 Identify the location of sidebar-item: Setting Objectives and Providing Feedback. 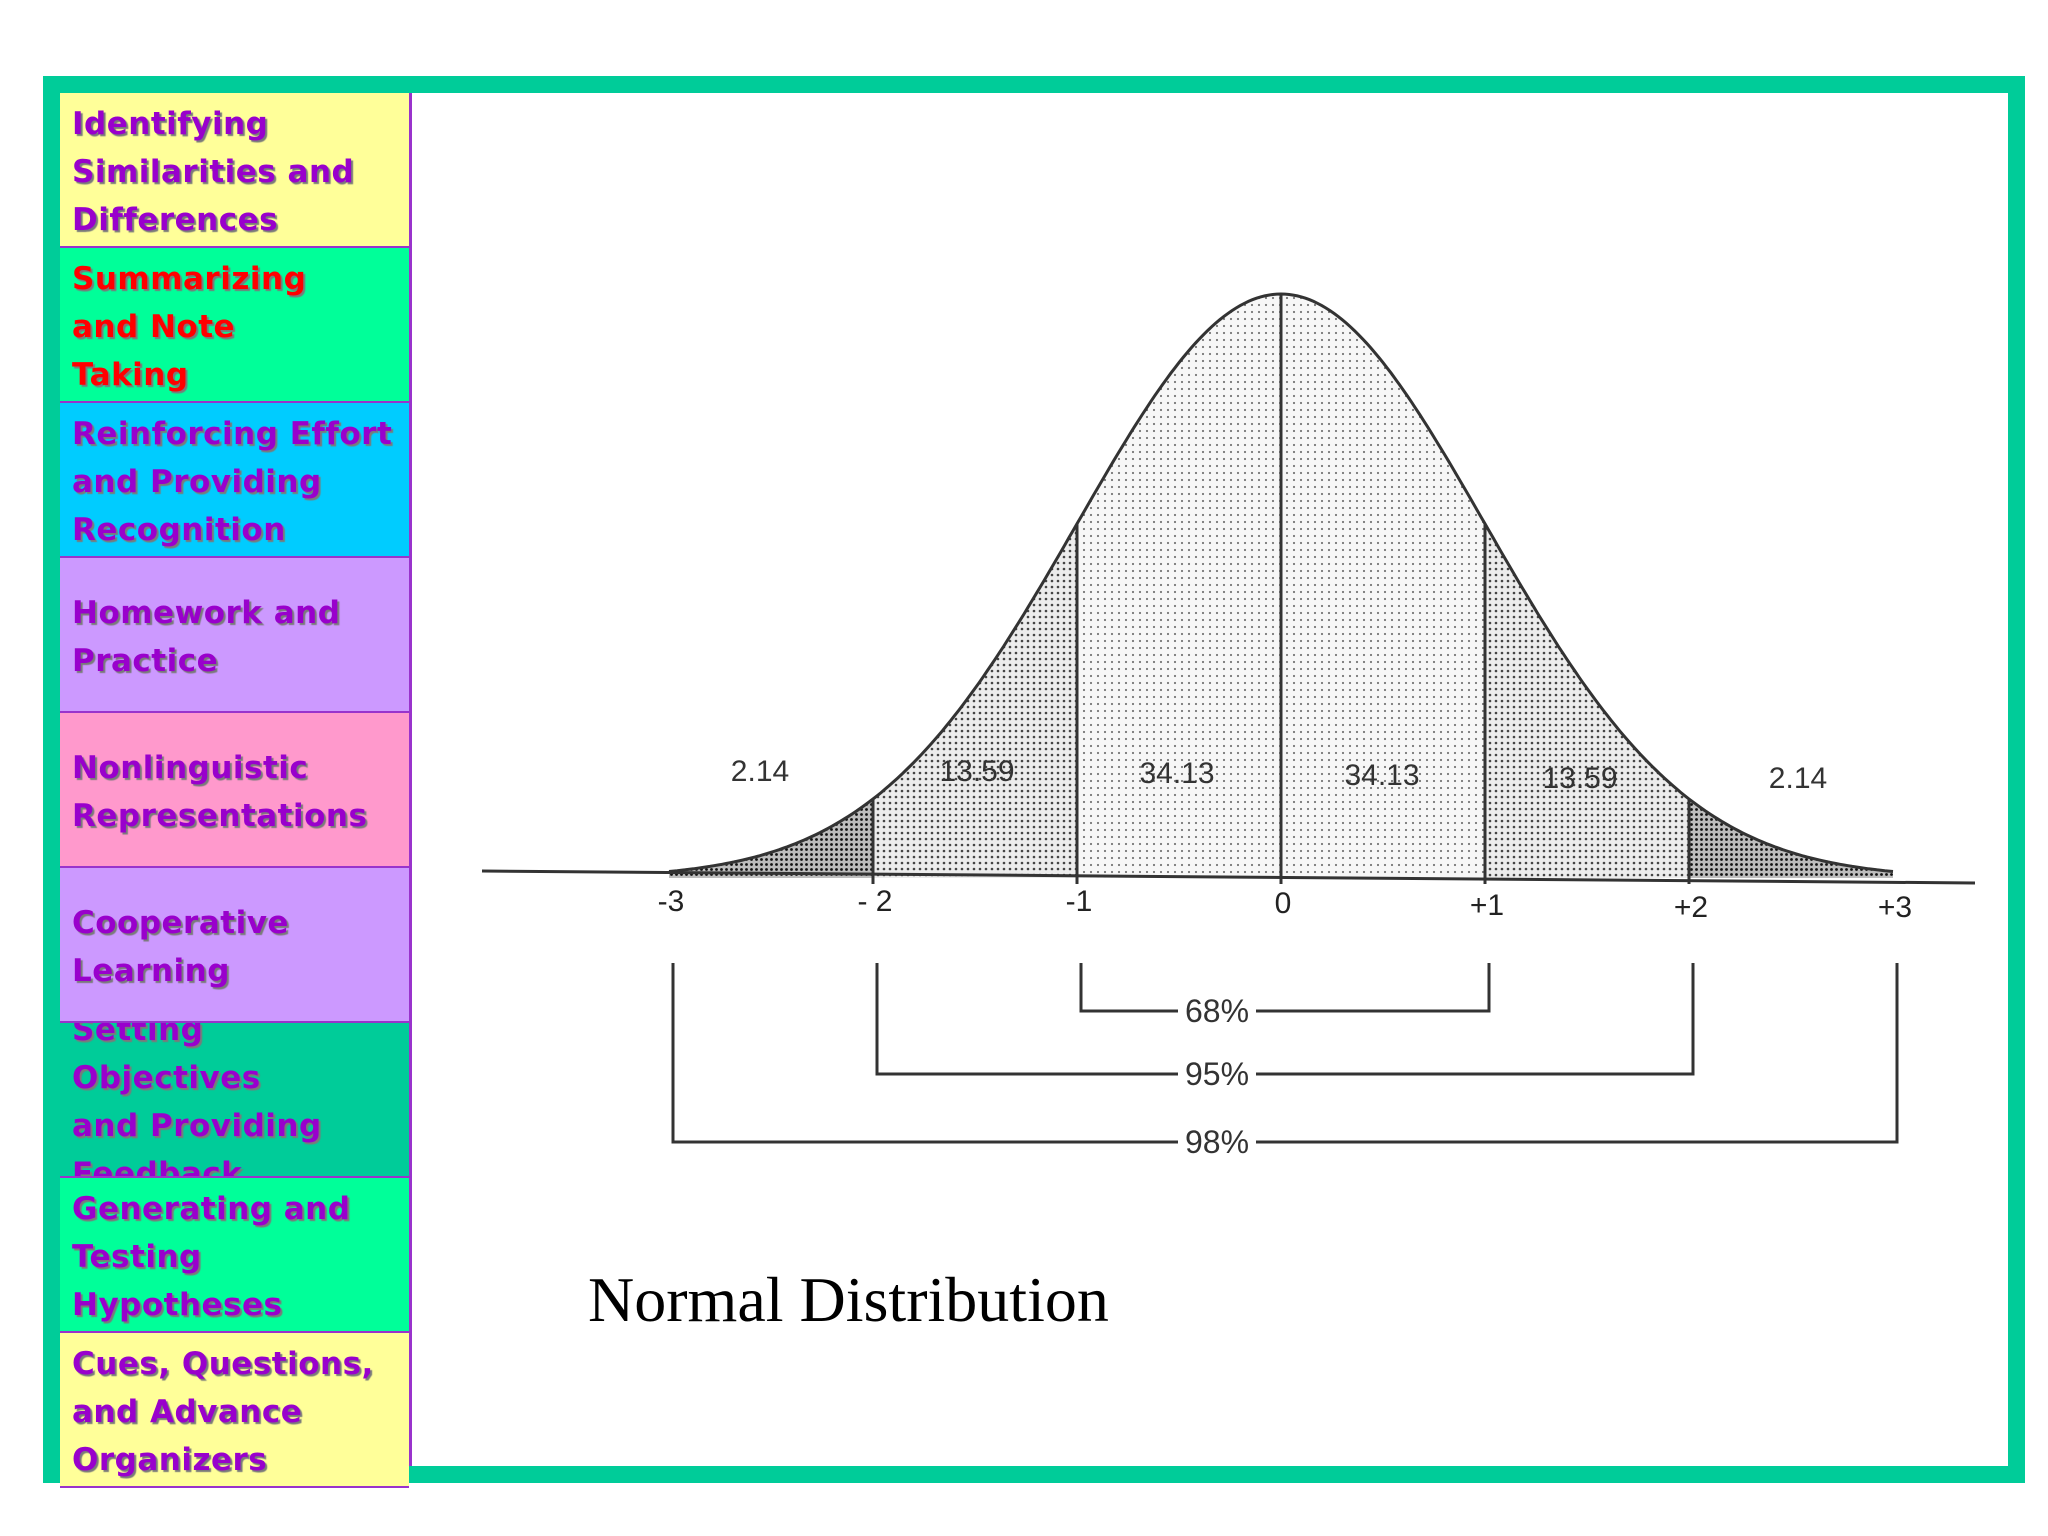
(234, 1100).